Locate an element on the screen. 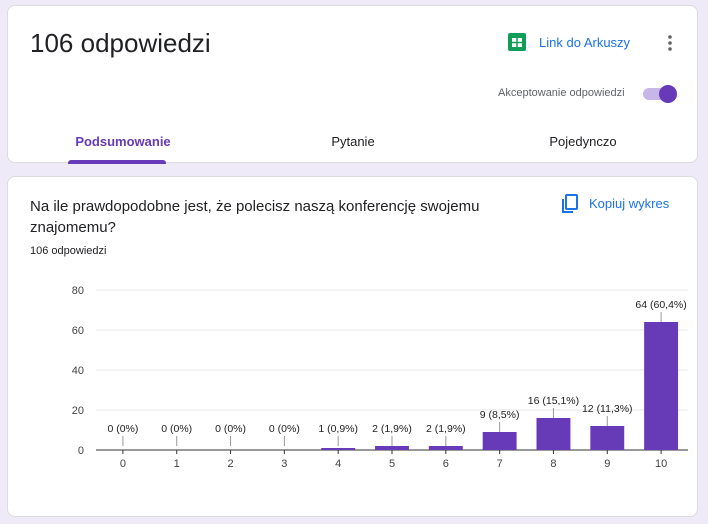 The image size is (708, 524). y-tick-label: 80 is located at coordinates (78, 291).